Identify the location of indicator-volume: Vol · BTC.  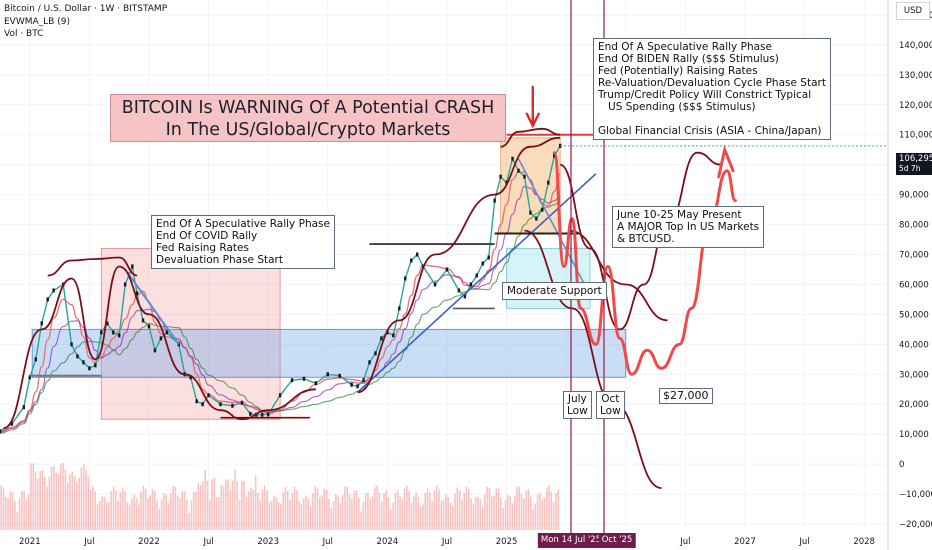
(24, 34).